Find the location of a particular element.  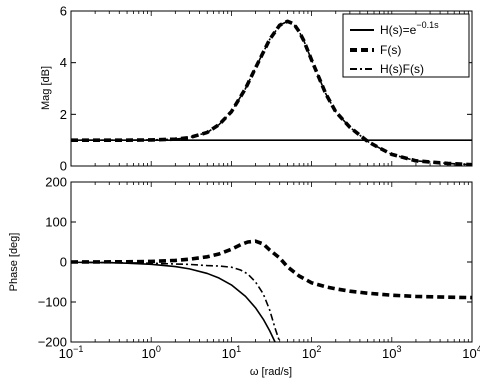

phase-series-solid is located at coordinates (173, 301).